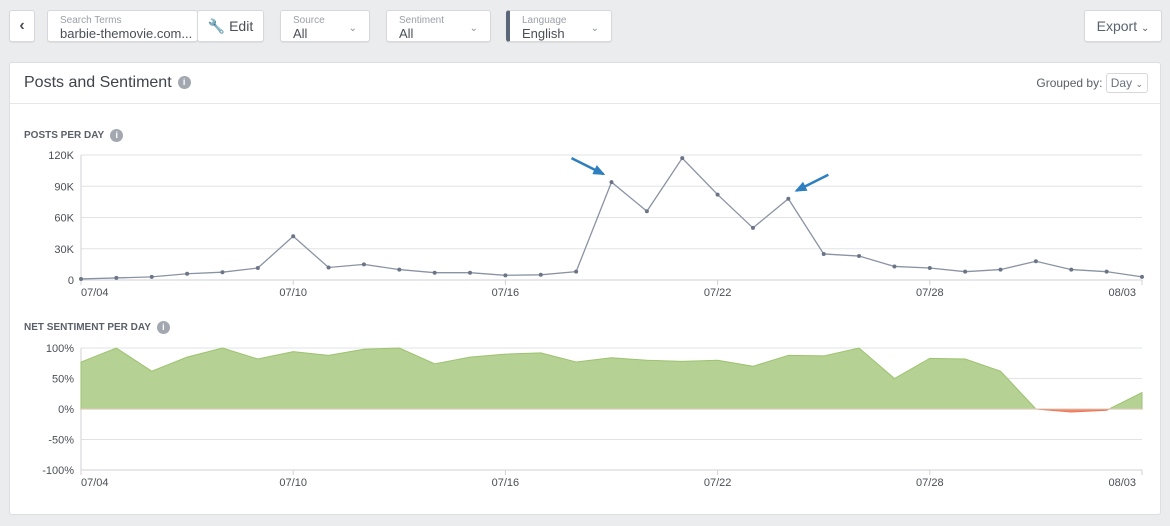 The image size is (1170, 526). I want to click on posts-chart-title: POSTS PER DAY i, so click(74, 135).